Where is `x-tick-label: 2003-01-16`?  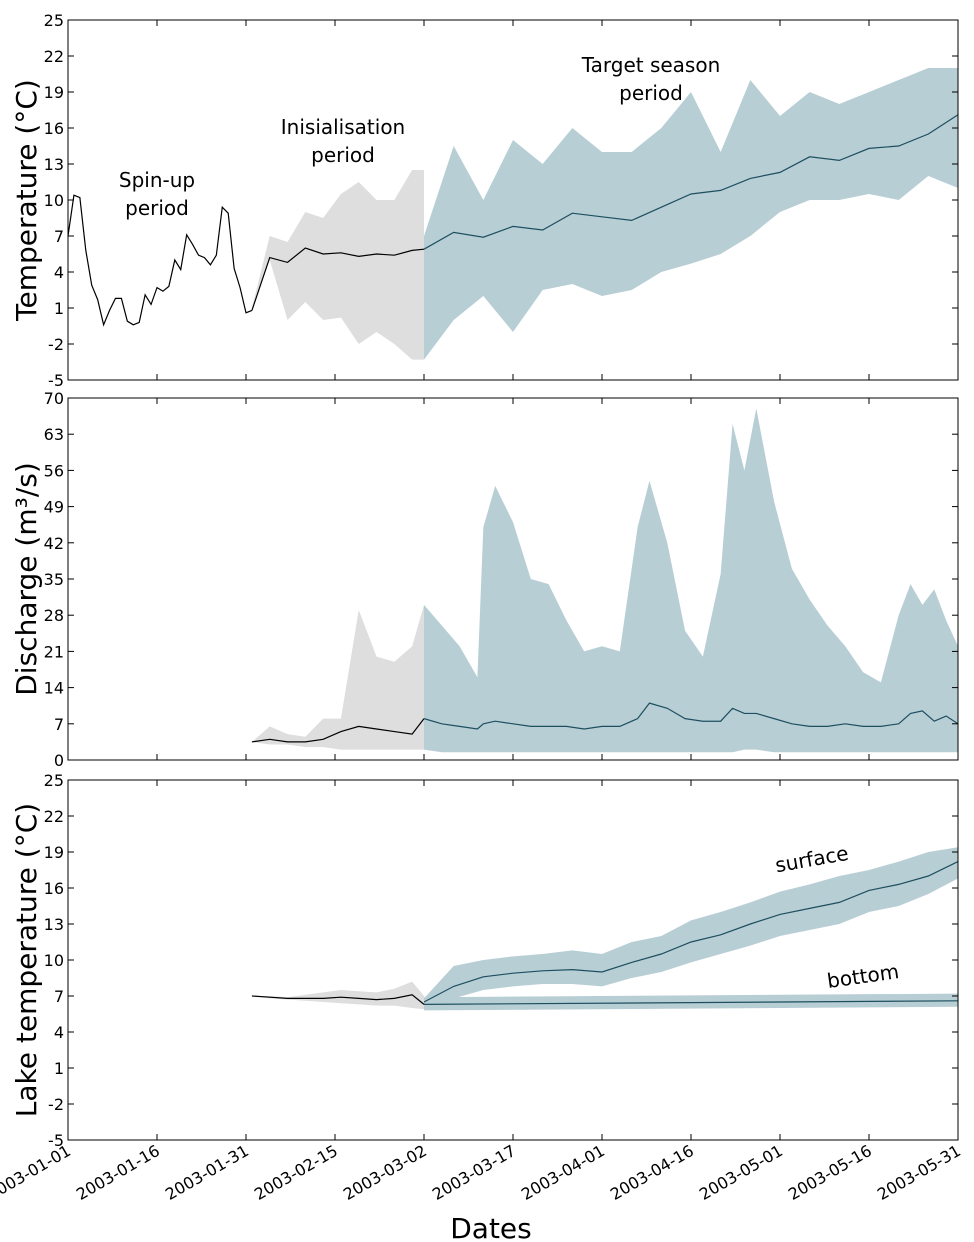 x-tick-label: 2003-01-16 is located at coordinates (118, 1172).